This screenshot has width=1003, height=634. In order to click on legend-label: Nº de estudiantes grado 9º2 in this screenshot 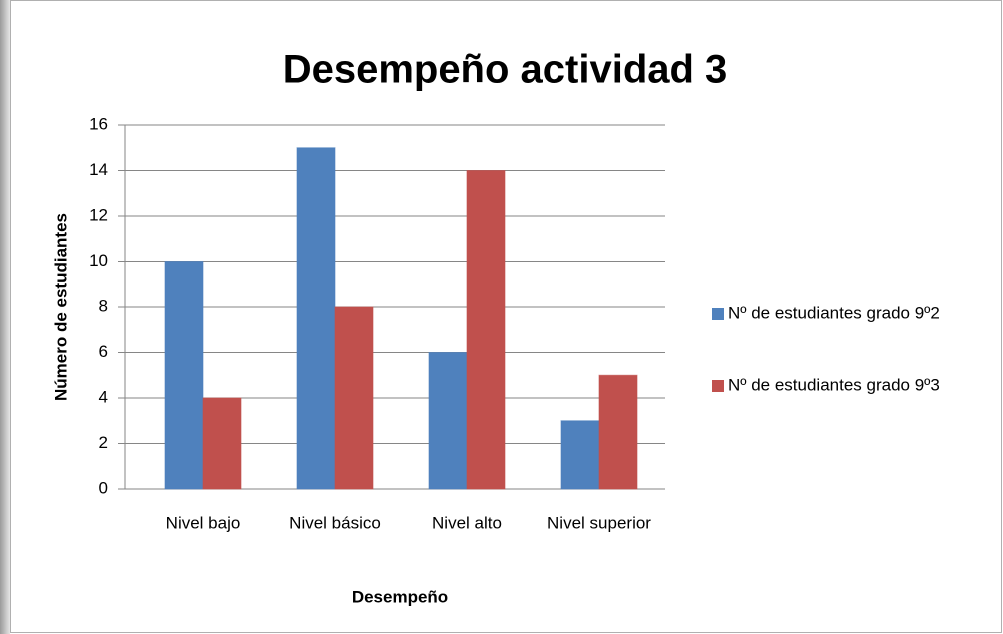, I will do `click(834, 312)`.